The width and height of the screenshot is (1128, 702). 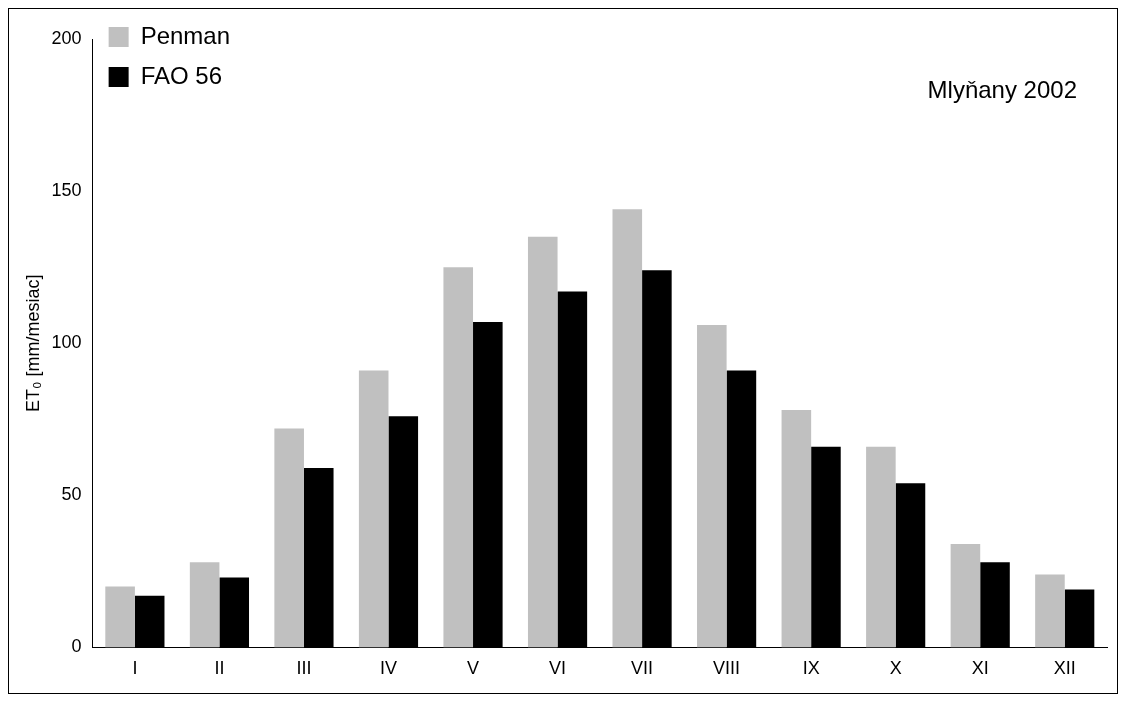 I want to click on x-tick-label: IV, so click(x=388, y=668).